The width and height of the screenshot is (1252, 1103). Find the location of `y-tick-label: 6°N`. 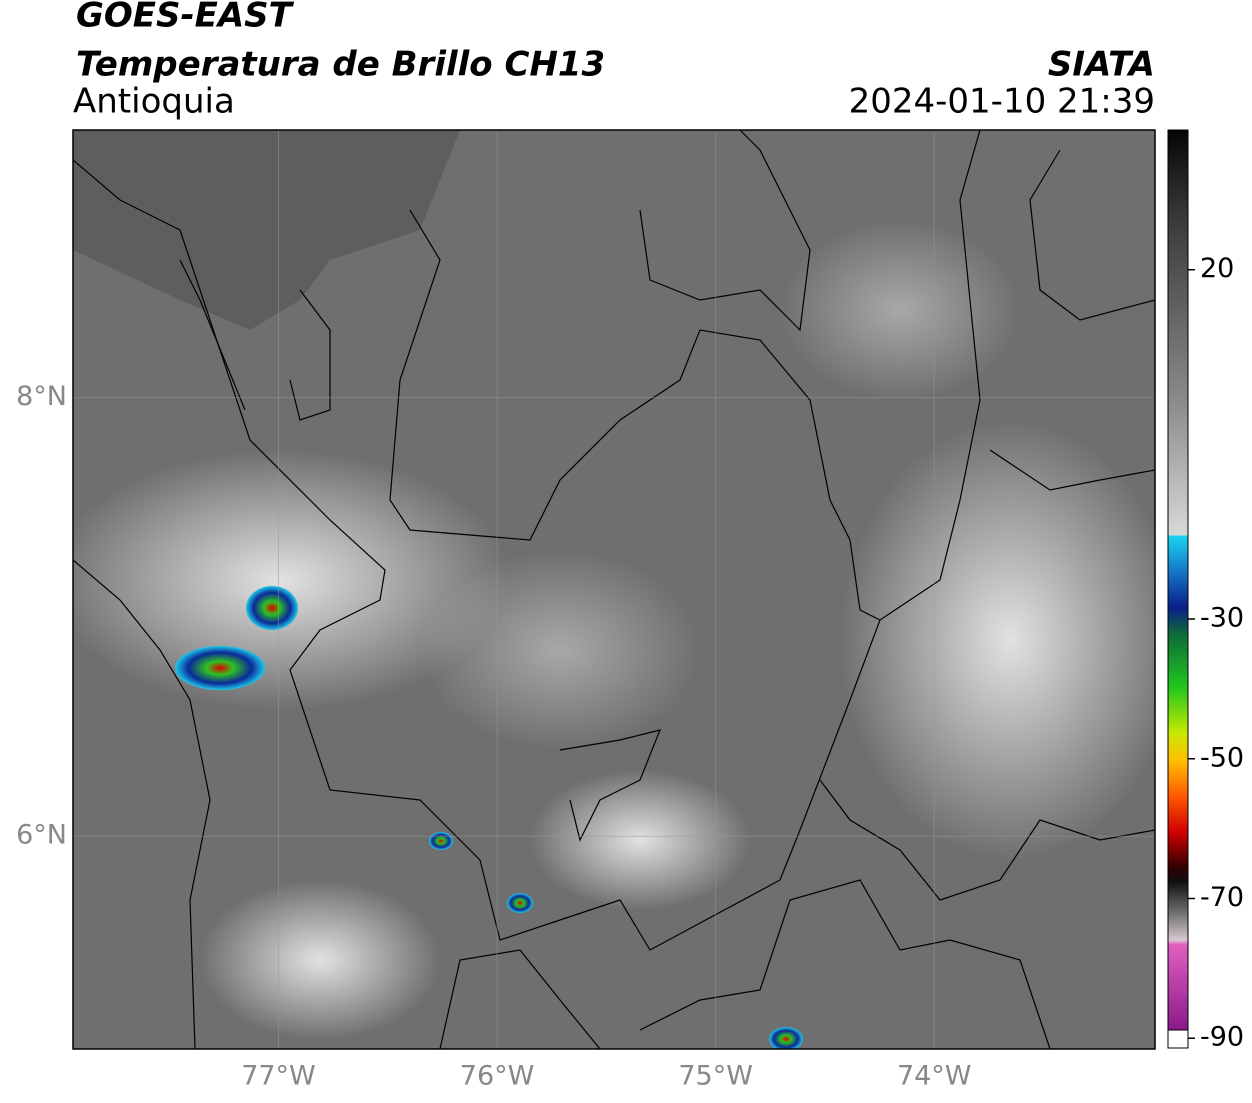

y-tick-label: 6°N is located at coordinates (41, 835).